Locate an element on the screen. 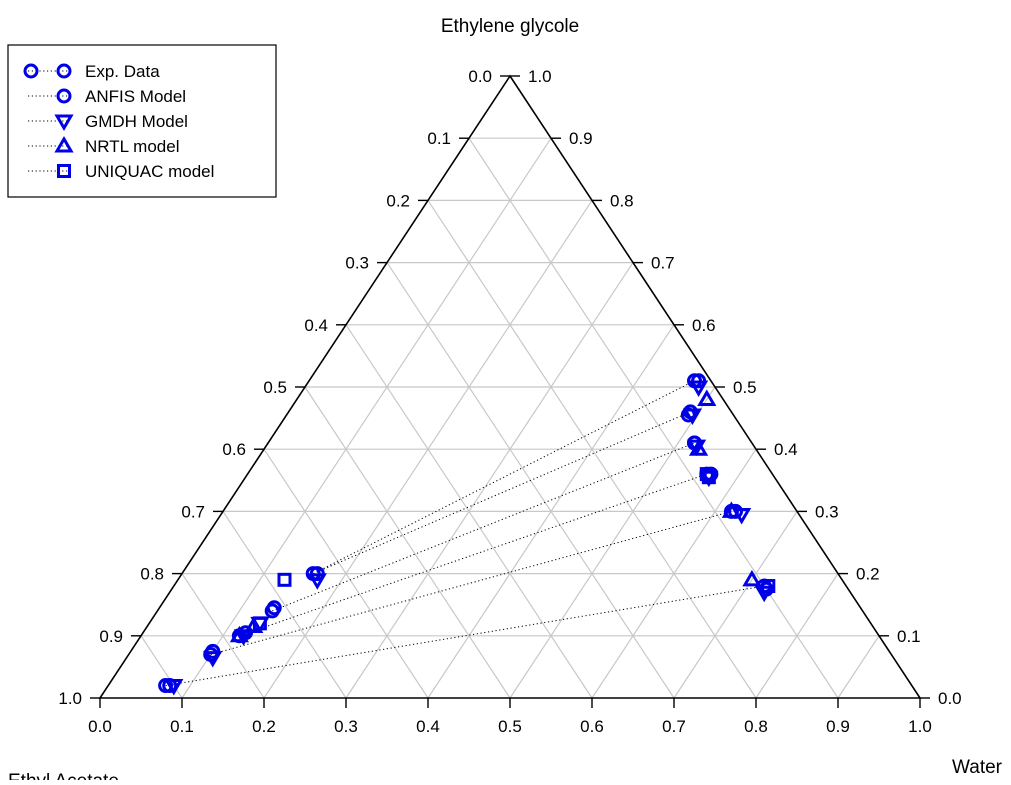 This screenshot has height=785, width=1011. tick-label-right-10: 0.0 is located at coordinates (950, 698).